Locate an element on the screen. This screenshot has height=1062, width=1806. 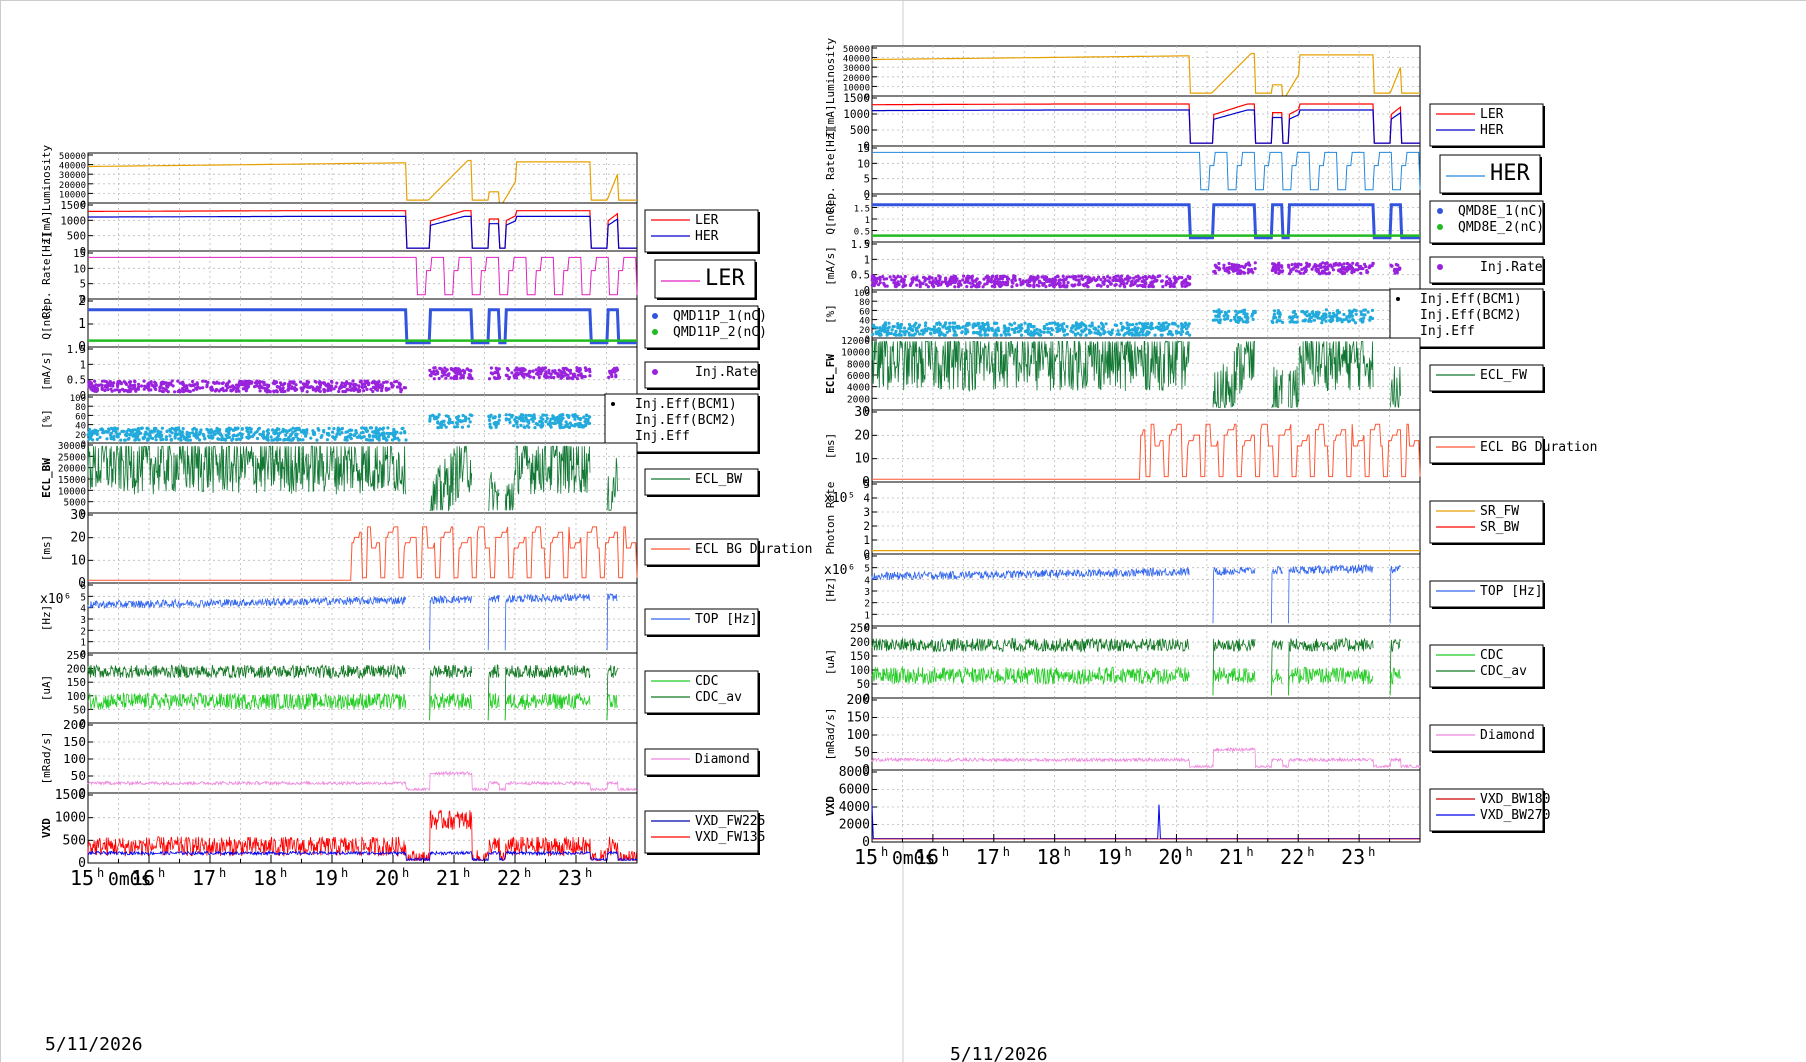
panel-bg: 0 10 20 30 [ms] ECL BG Duration is located at coordinates (426, 549).